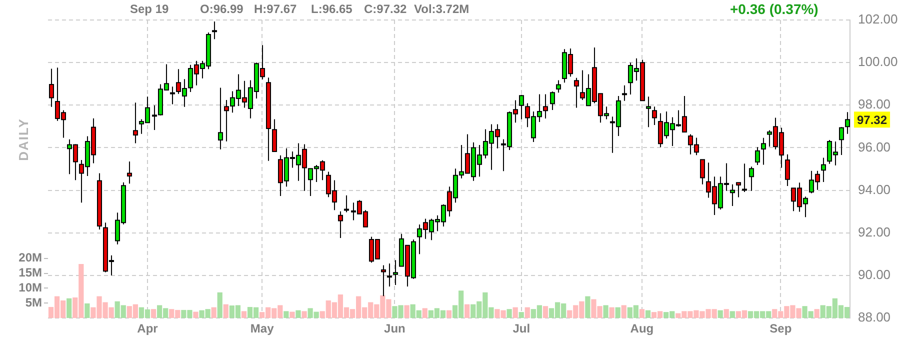 The height and width of the screenshot is (340, 898). Describe the element at coordinates (331, 9) in the screenshot. I see `text: L:96.65` at that location.